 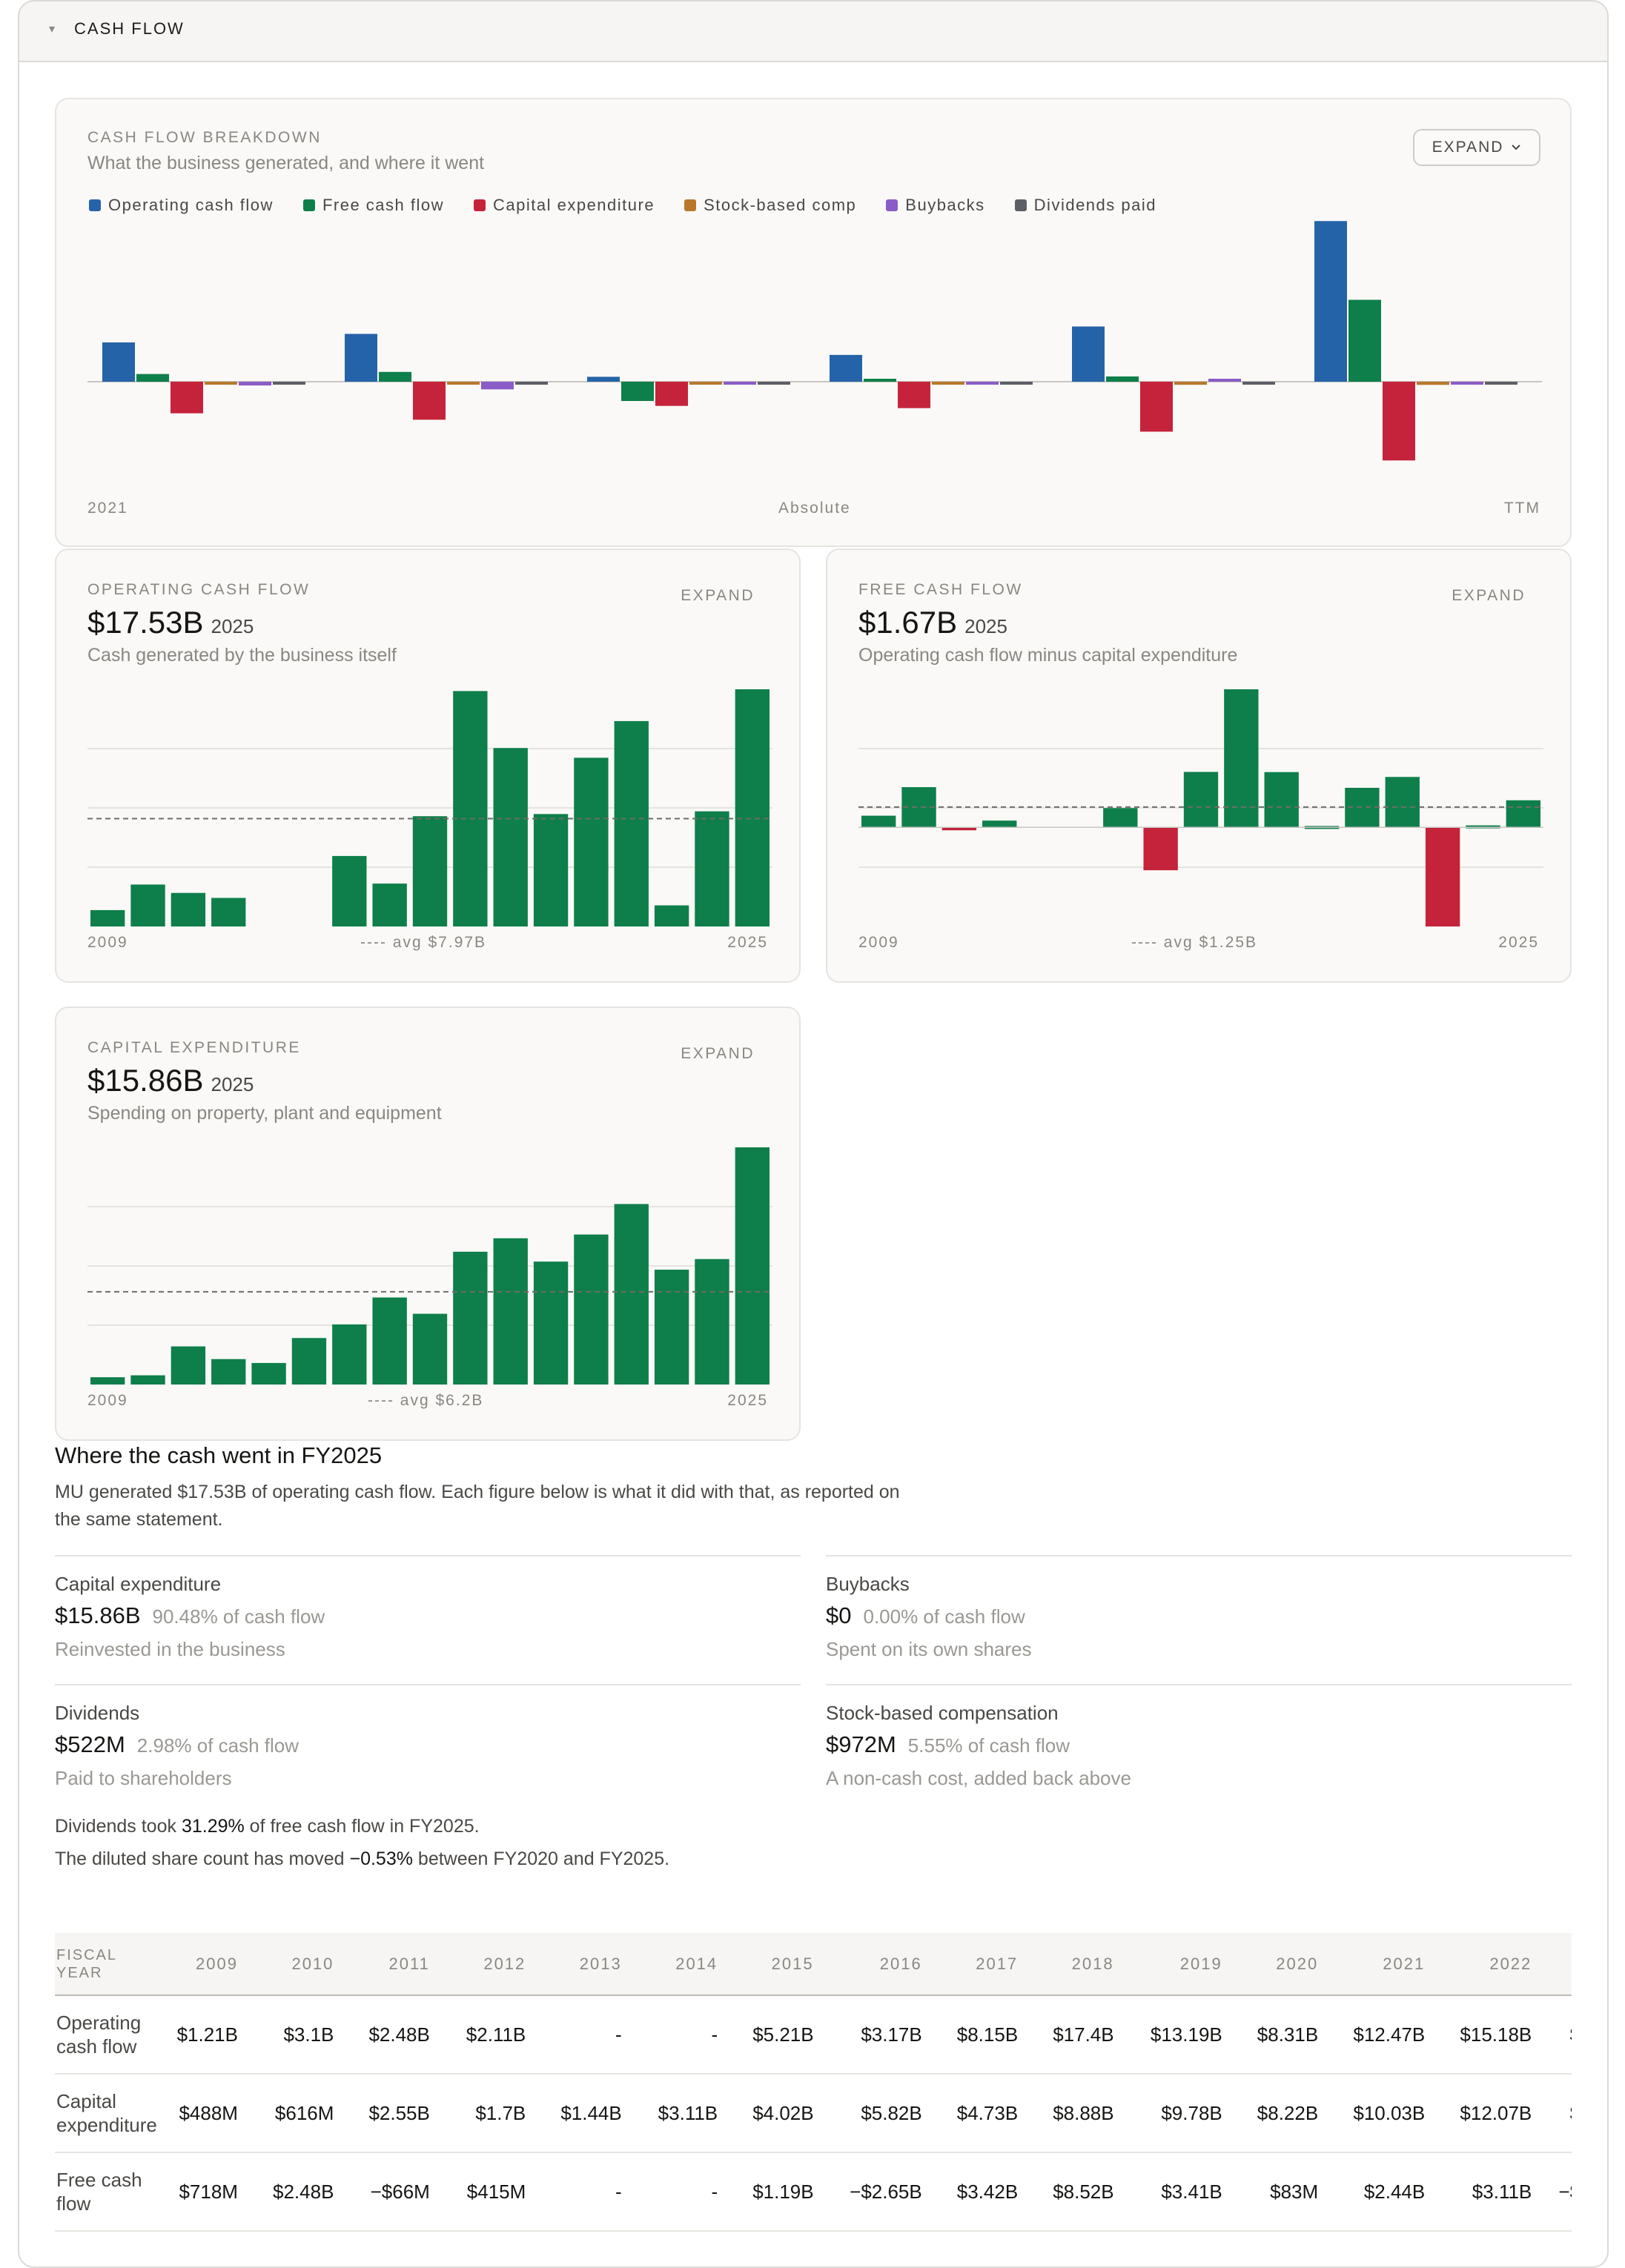 What do you see at coordinates (776, 2114) in the screenshot?
I see `table-cell: $4.02B` at bounding box center [776, 2114].